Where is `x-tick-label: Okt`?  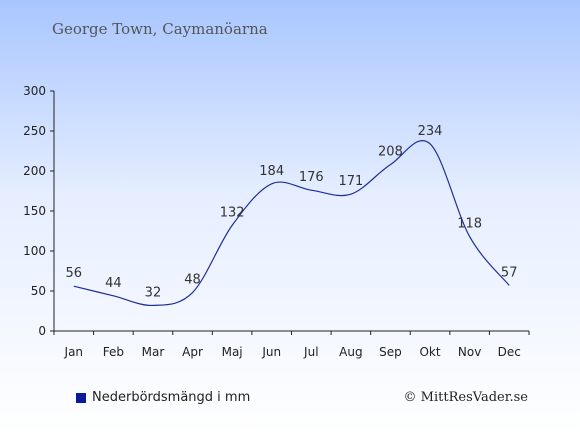
x-tick-label: Okt is located at coordinates (429, 352).